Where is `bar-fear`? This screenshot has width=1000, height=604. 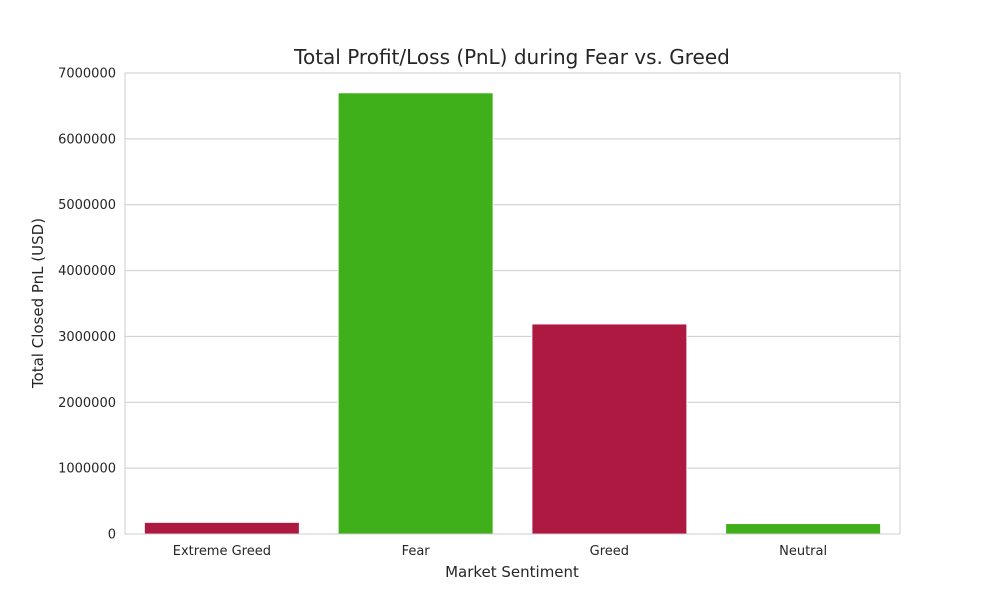 bar-fear is located at coordinates (415, 313).